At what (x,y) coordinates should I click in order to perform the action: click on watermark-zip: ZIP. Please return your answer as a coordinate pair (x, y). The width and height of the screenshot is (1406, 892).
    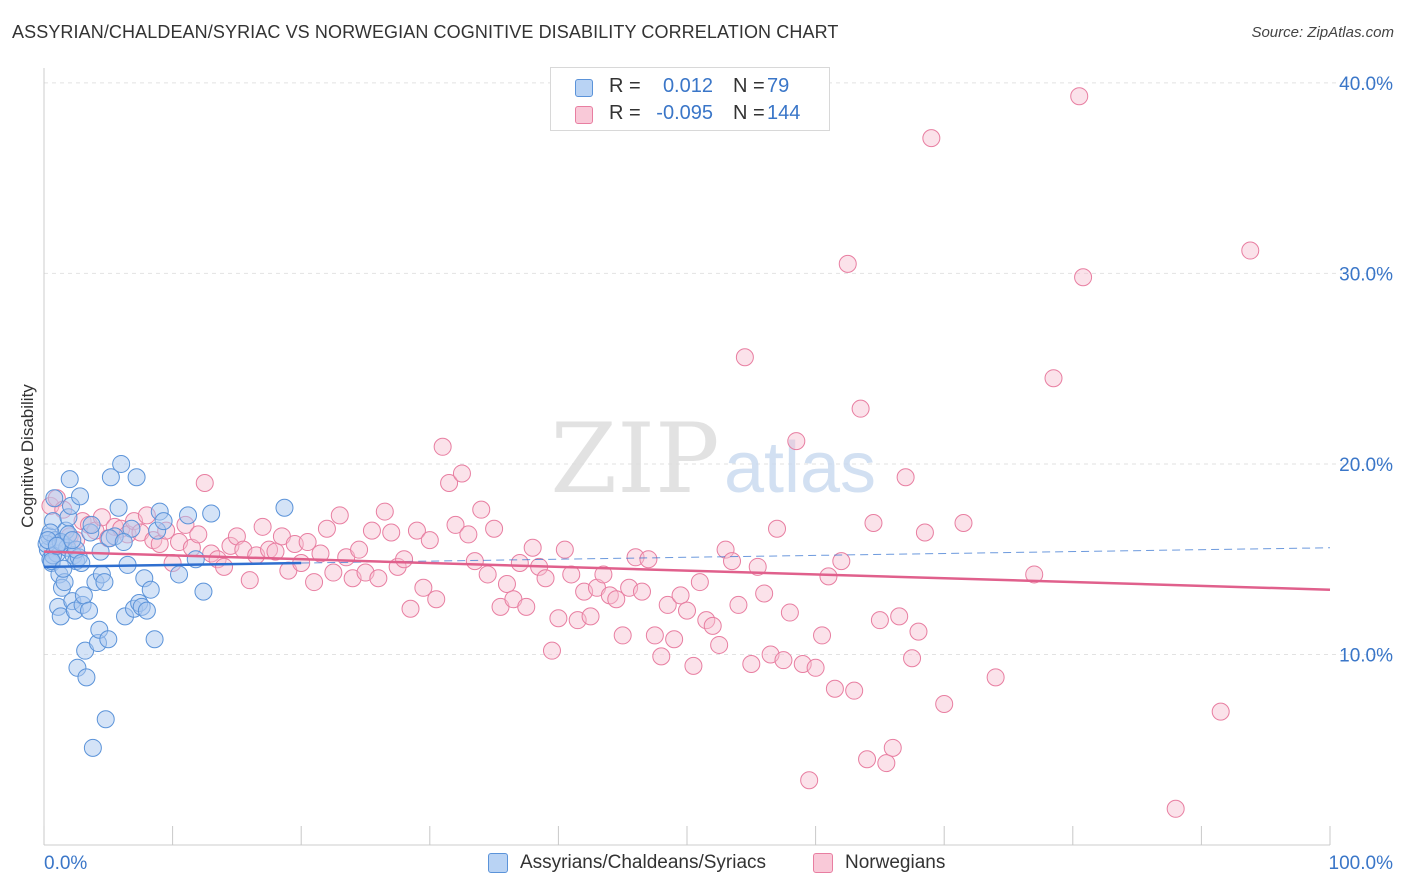
    Looking at the image, I should click on (634, 459).